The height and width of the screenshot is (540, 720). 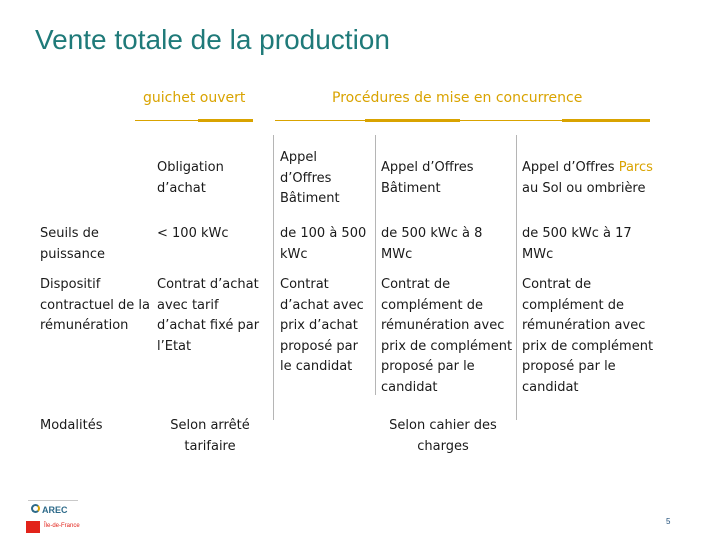 I want to click on arec-logo, so click(x=53, y=508).